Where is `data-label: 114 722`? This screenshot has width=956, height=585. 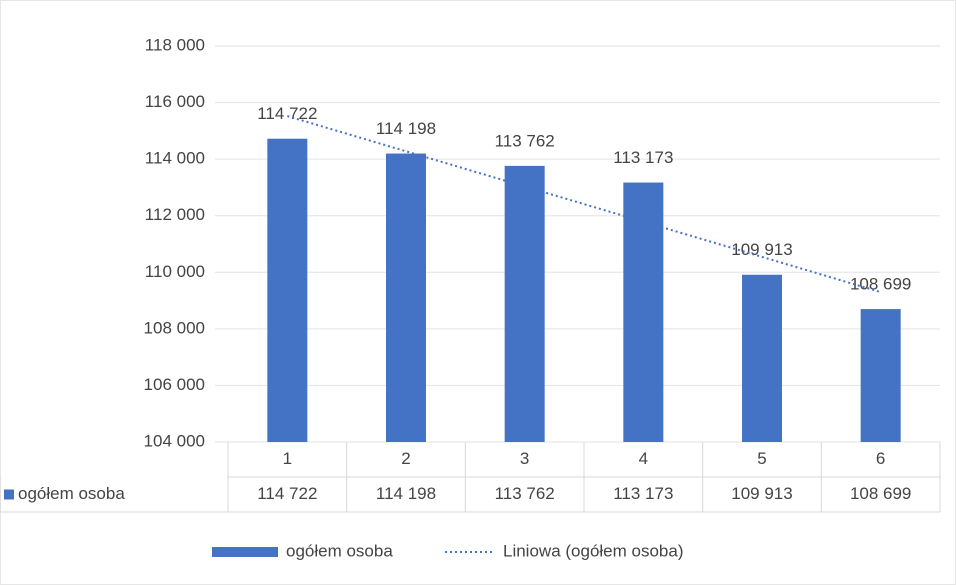 data-label: 114 722 is located at coordinates (287, 113).